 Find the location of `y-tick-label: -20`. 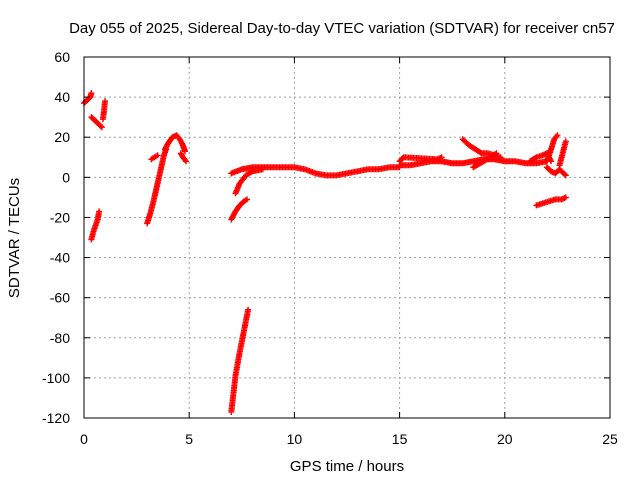

y-tick-label: -20 is located at coordinates (60, 217).